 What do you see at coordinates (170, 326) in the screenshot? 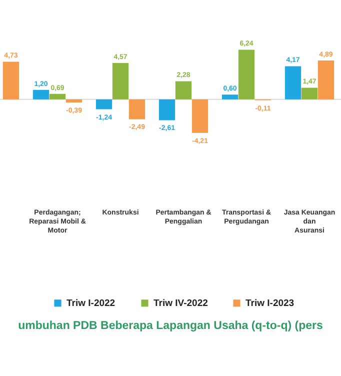
I see `text: umbuhan PDB Beberapa Lapangan Usaha (q-to-q) (pers` at bounding box center [170, 326].